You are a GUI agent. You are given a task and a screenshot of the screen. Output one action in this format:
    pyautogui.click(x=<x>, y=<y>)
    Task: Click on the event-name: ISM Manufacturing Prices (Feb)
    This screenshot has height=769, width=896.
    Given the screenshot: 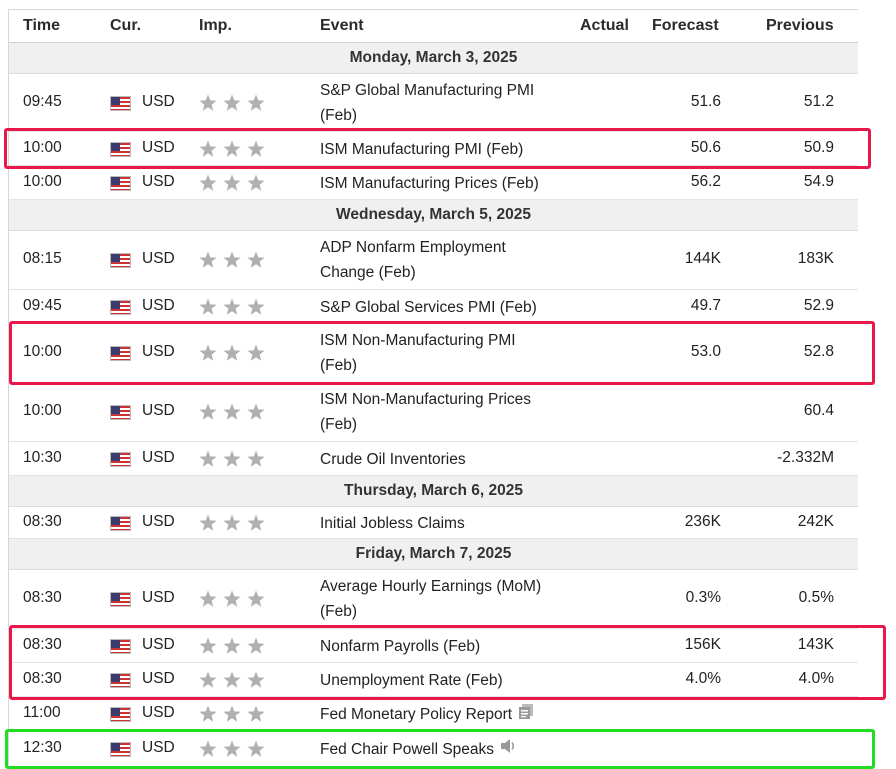 What is the action you would take?
    pyautogui.click(x=440, y=183)
    